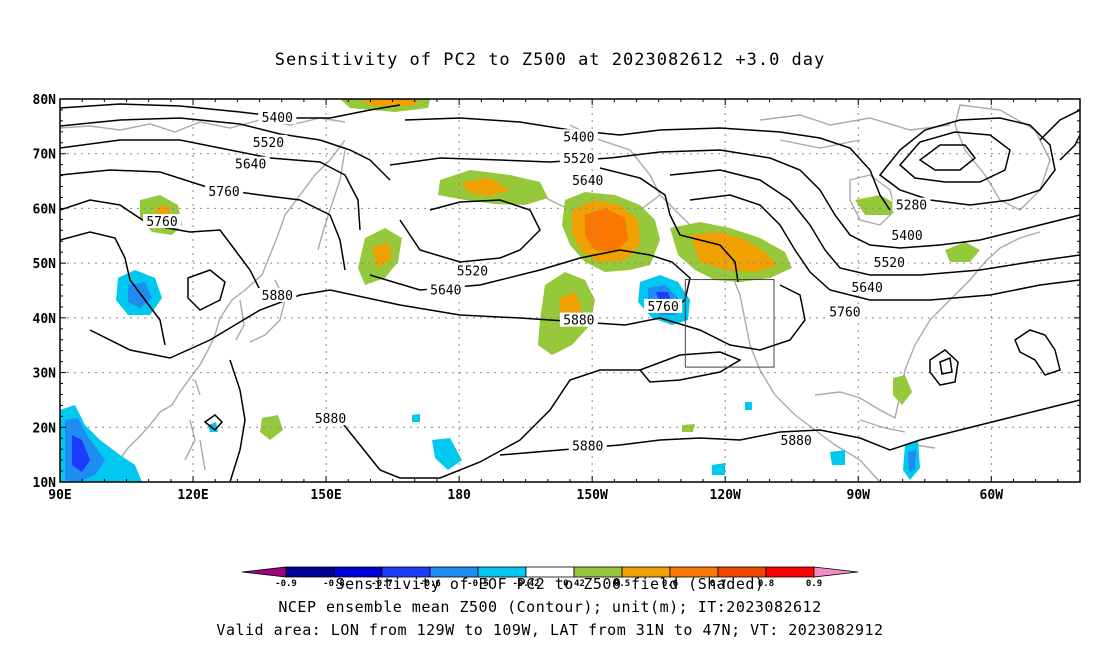 The width and height of the screenshot is (1100, 650). What do you see at coordinates (670, 584) in the screenshot?
I see `colorbar-level-label: 0.6` at bounding box center [670, 584].